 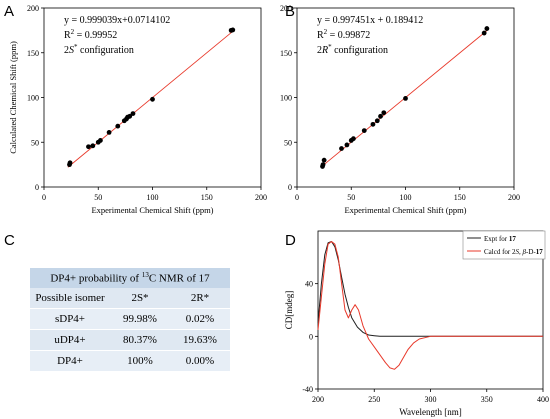 I want to click on x-tick-label: 350, so click(x=487, y=399).